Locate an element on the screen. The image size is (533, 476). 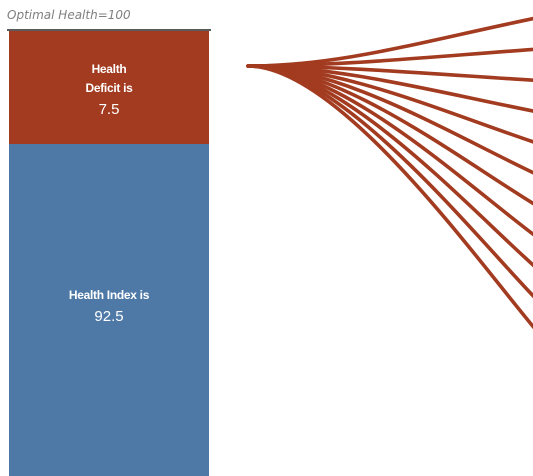
health-deficit-label-line-1: Health is located at coordinates (109, 69).